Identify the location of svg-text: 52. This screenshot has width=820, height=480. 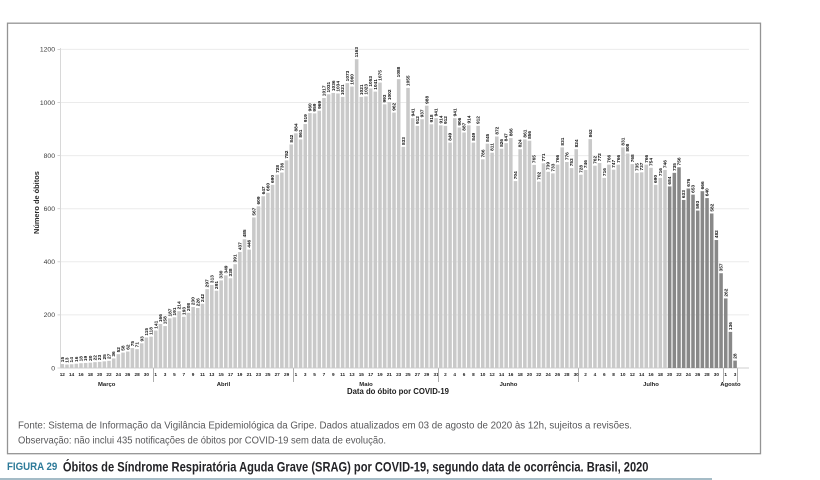
(119, 350).